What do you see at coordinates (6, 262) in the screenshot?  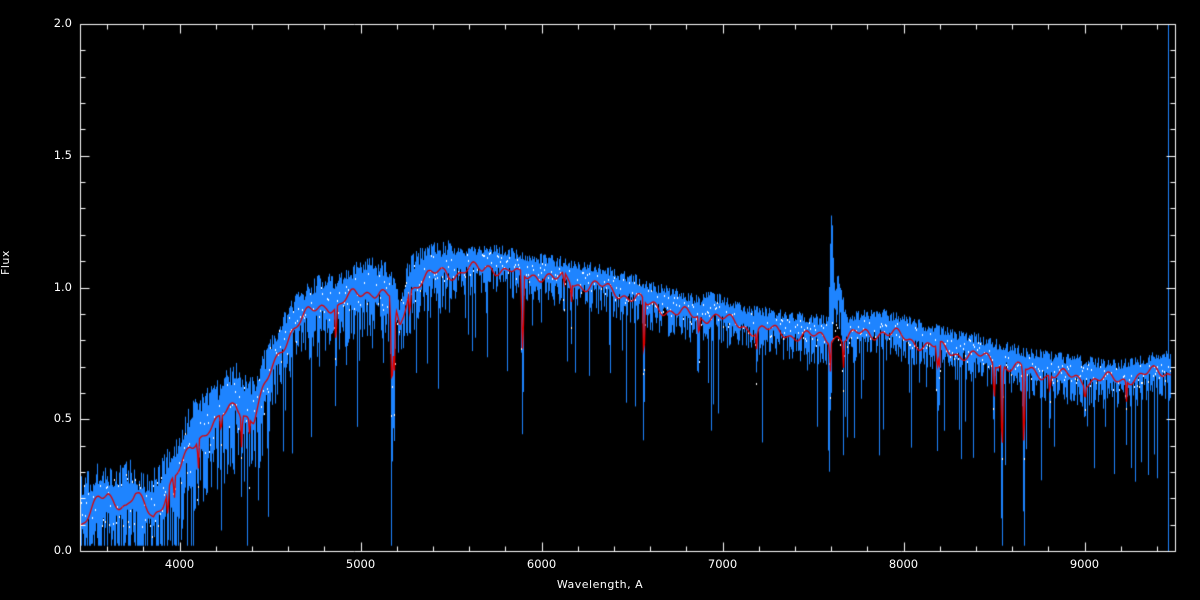 I see `y-axis-label: Flux` at bounding box center [6, 262].